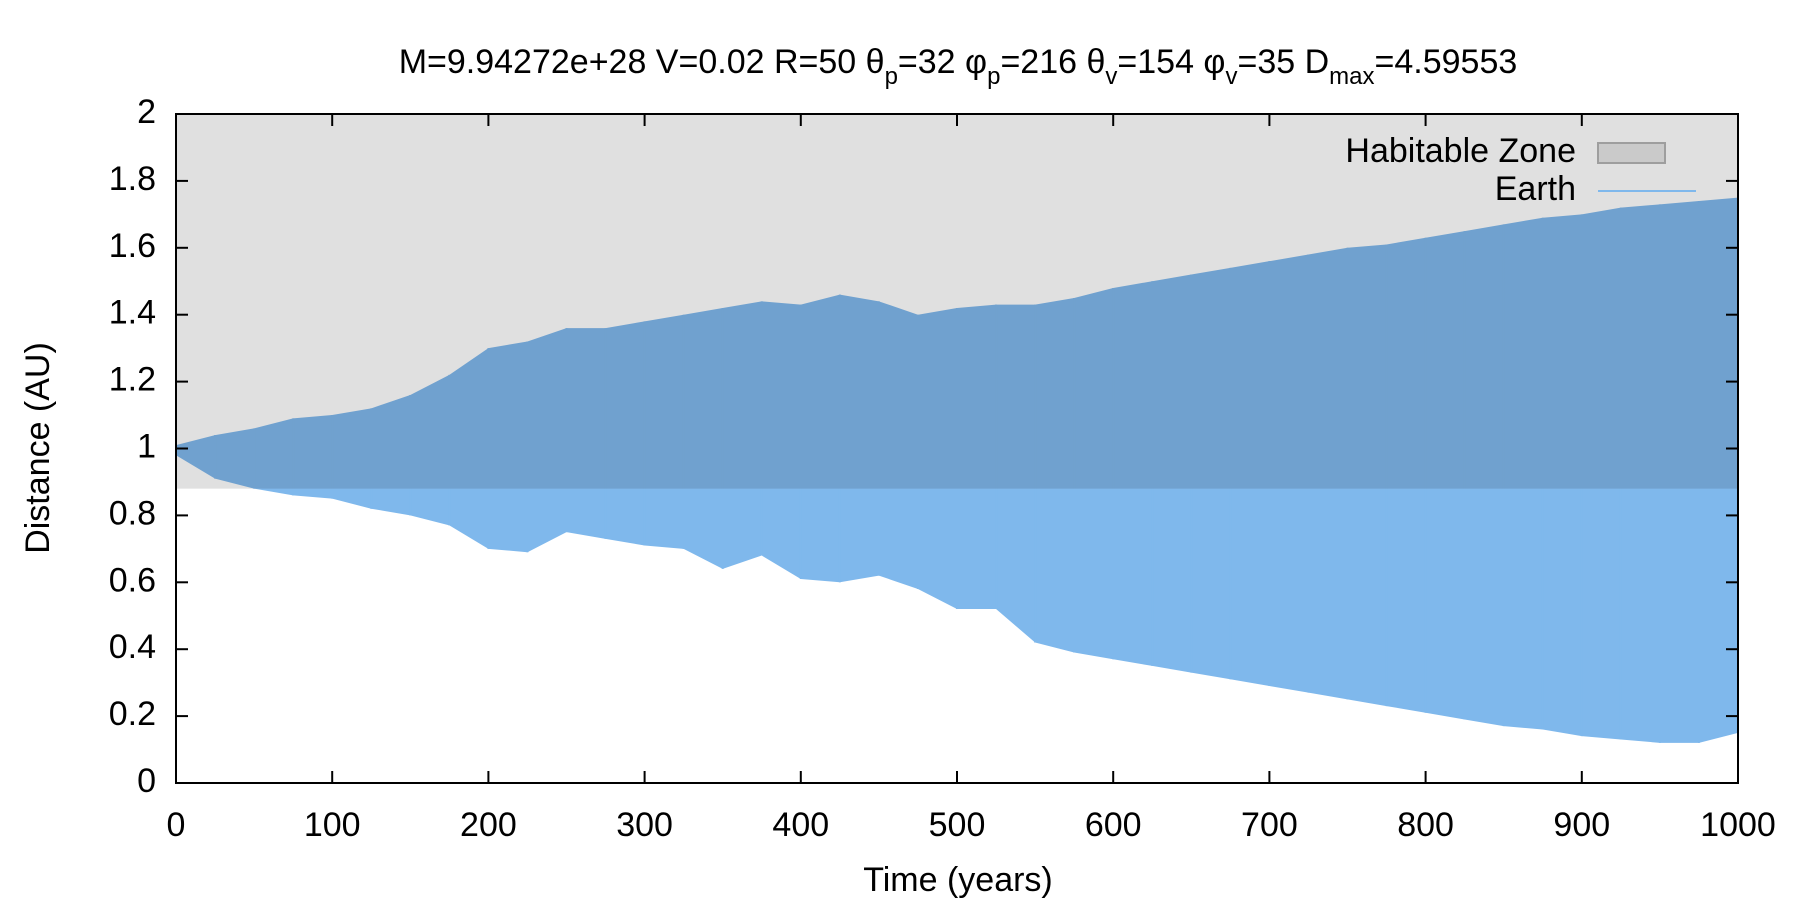  What do you see at coordinates (132, 714) in the screenshot?
I see `y-tick-label: 0.2` at bounding box center [132, 714].